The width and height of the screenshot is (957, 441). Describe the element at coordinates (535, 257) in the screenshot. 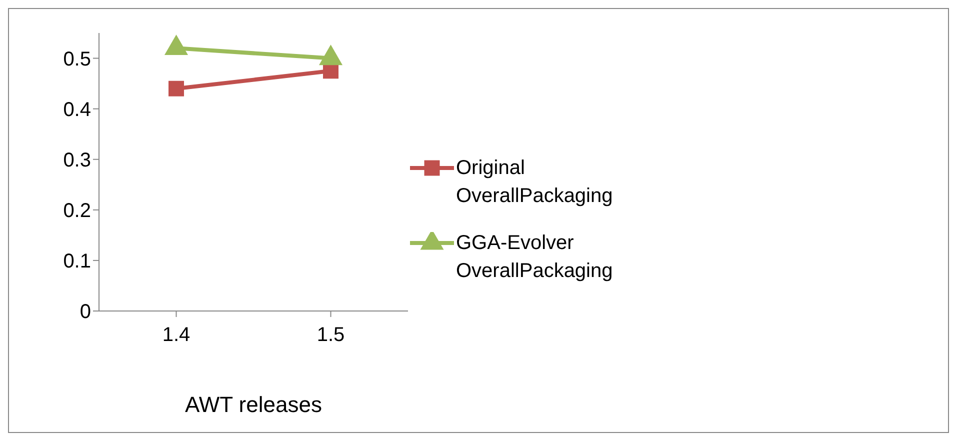

I see `legend-label: GGA-Evolver OverallPackaging` at that location.